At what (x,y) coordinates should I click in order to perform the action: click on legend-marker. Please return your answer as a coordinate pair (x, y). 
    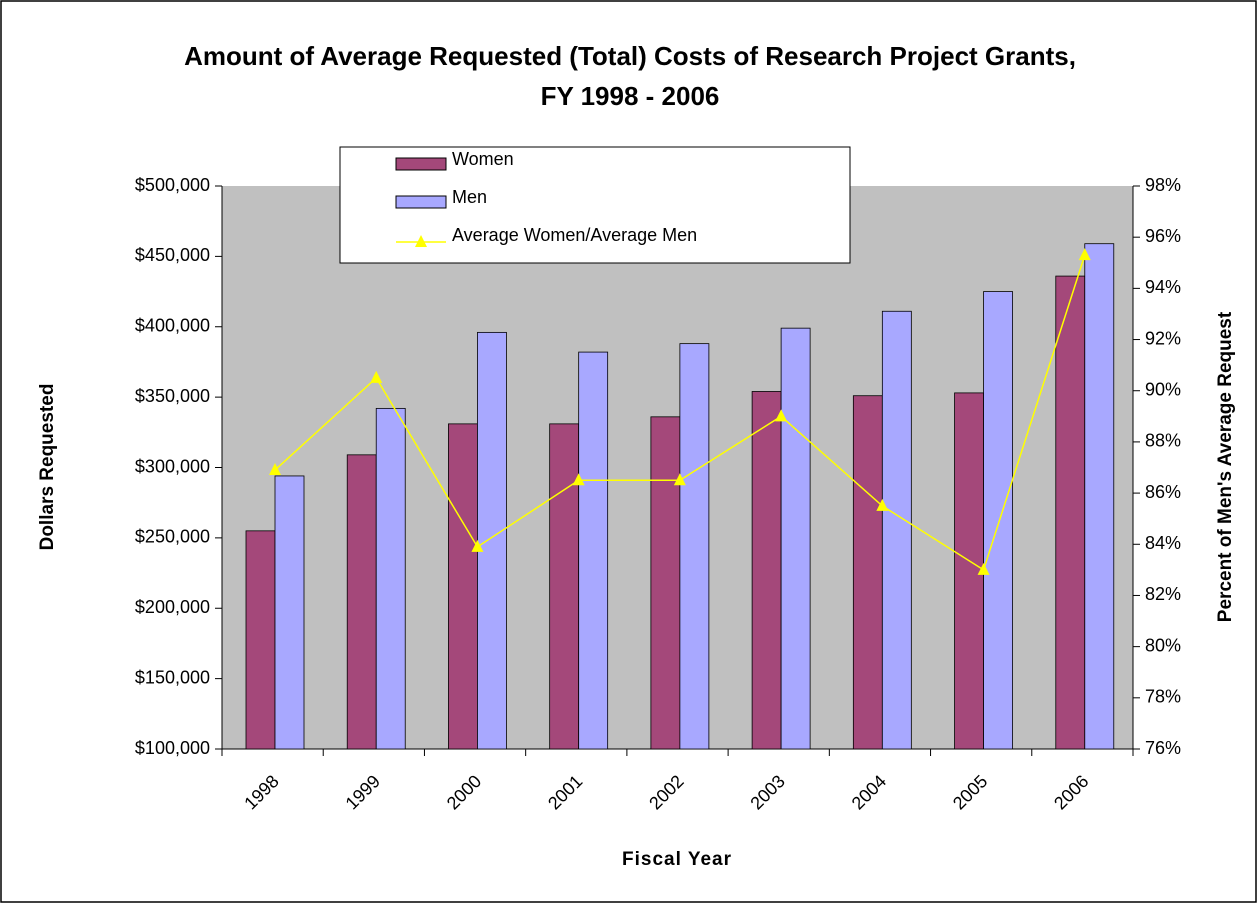
    Looking at the image, I should click on (421, 241).